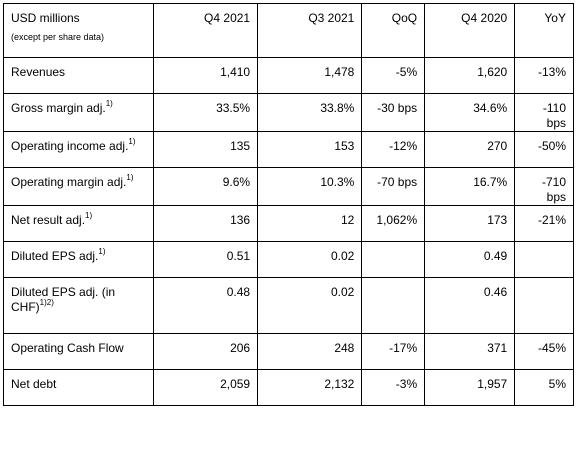 The image size is (578, 461). Describe the element at coordinates (470, 30) in the screenshot. I see `column-header-q4-2020: Q4 2020` at that location.